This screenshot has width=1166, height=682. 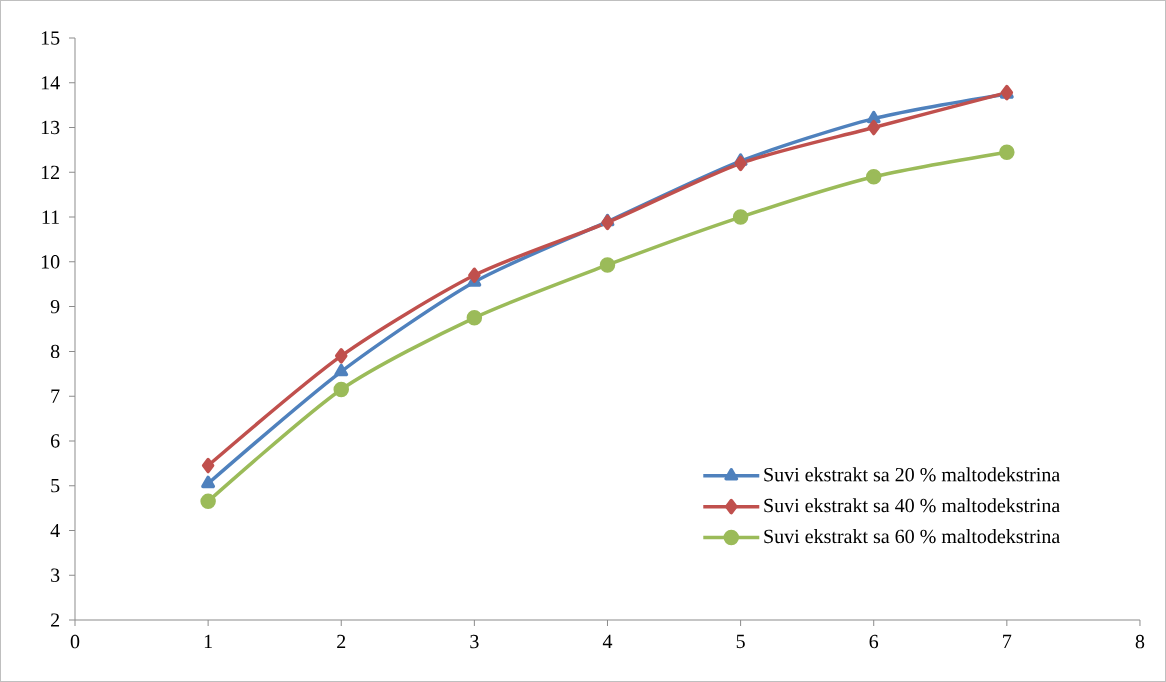 I want to click on x-tick-label: 0, so click(x=75, y=641).